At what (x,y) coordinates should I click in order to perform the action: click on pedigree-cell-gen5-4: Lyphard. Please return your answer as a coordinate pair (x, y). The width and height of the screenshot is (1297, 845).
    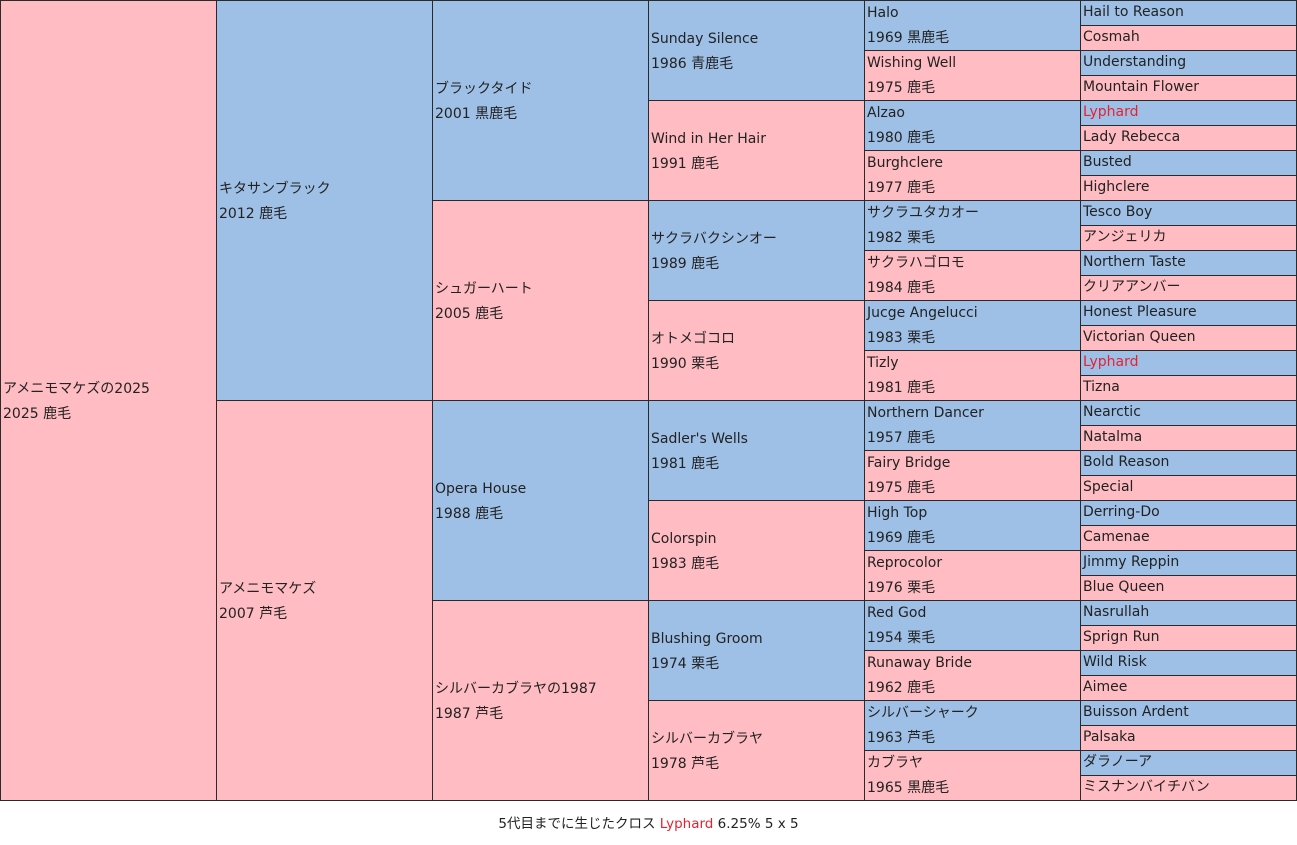
    Looking at the image, I should click on (1188, 113).